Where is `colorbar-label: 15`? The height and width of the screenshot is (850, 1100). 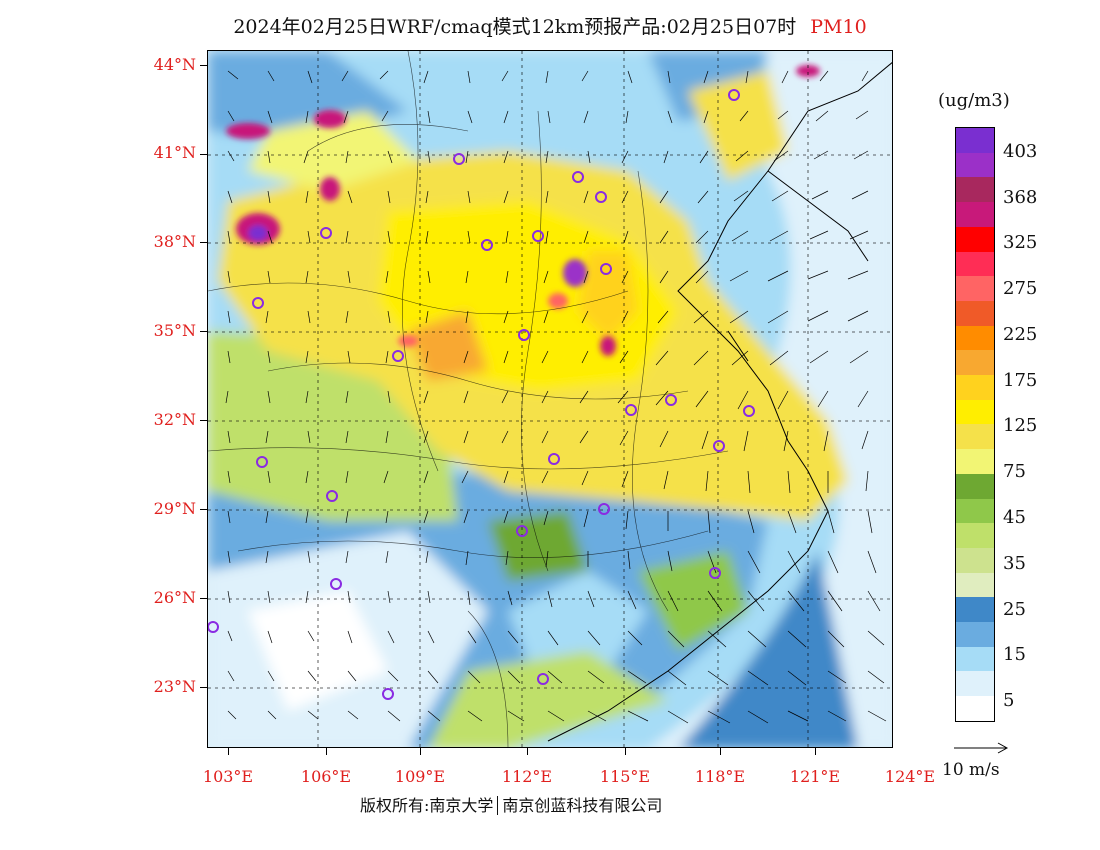
colorbar-label: 15 is located at coordinates (1014, 654).